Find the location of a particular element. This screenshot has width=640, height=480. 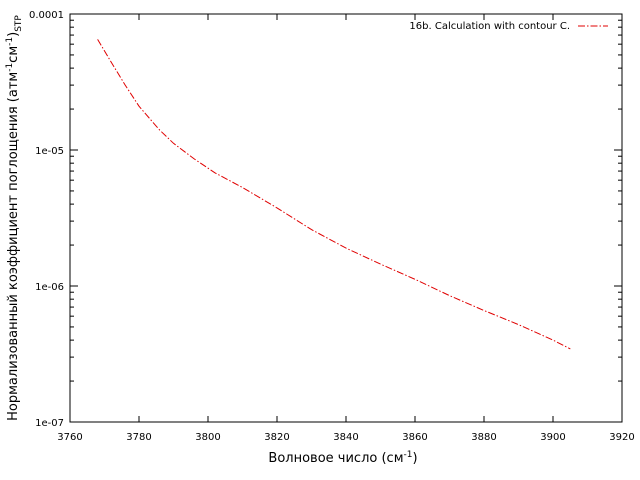

x-tick-label: 3820 is located at coordinates (276, 437).